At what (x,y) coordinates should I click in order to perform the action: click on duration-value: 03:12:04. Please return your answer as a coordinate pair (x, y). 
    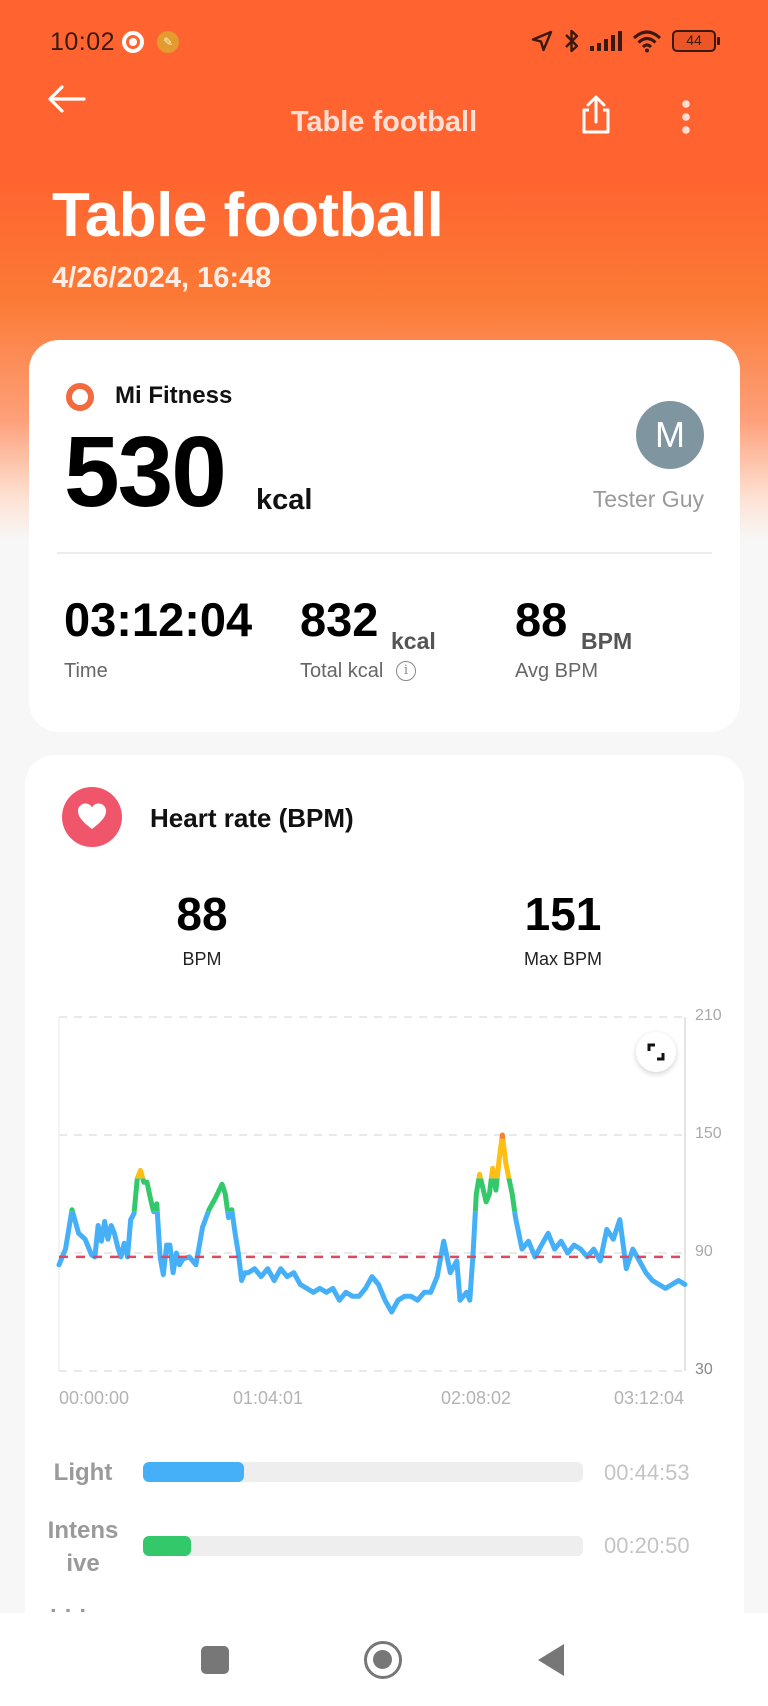
    Looking at the image, I should click on (158, 619).